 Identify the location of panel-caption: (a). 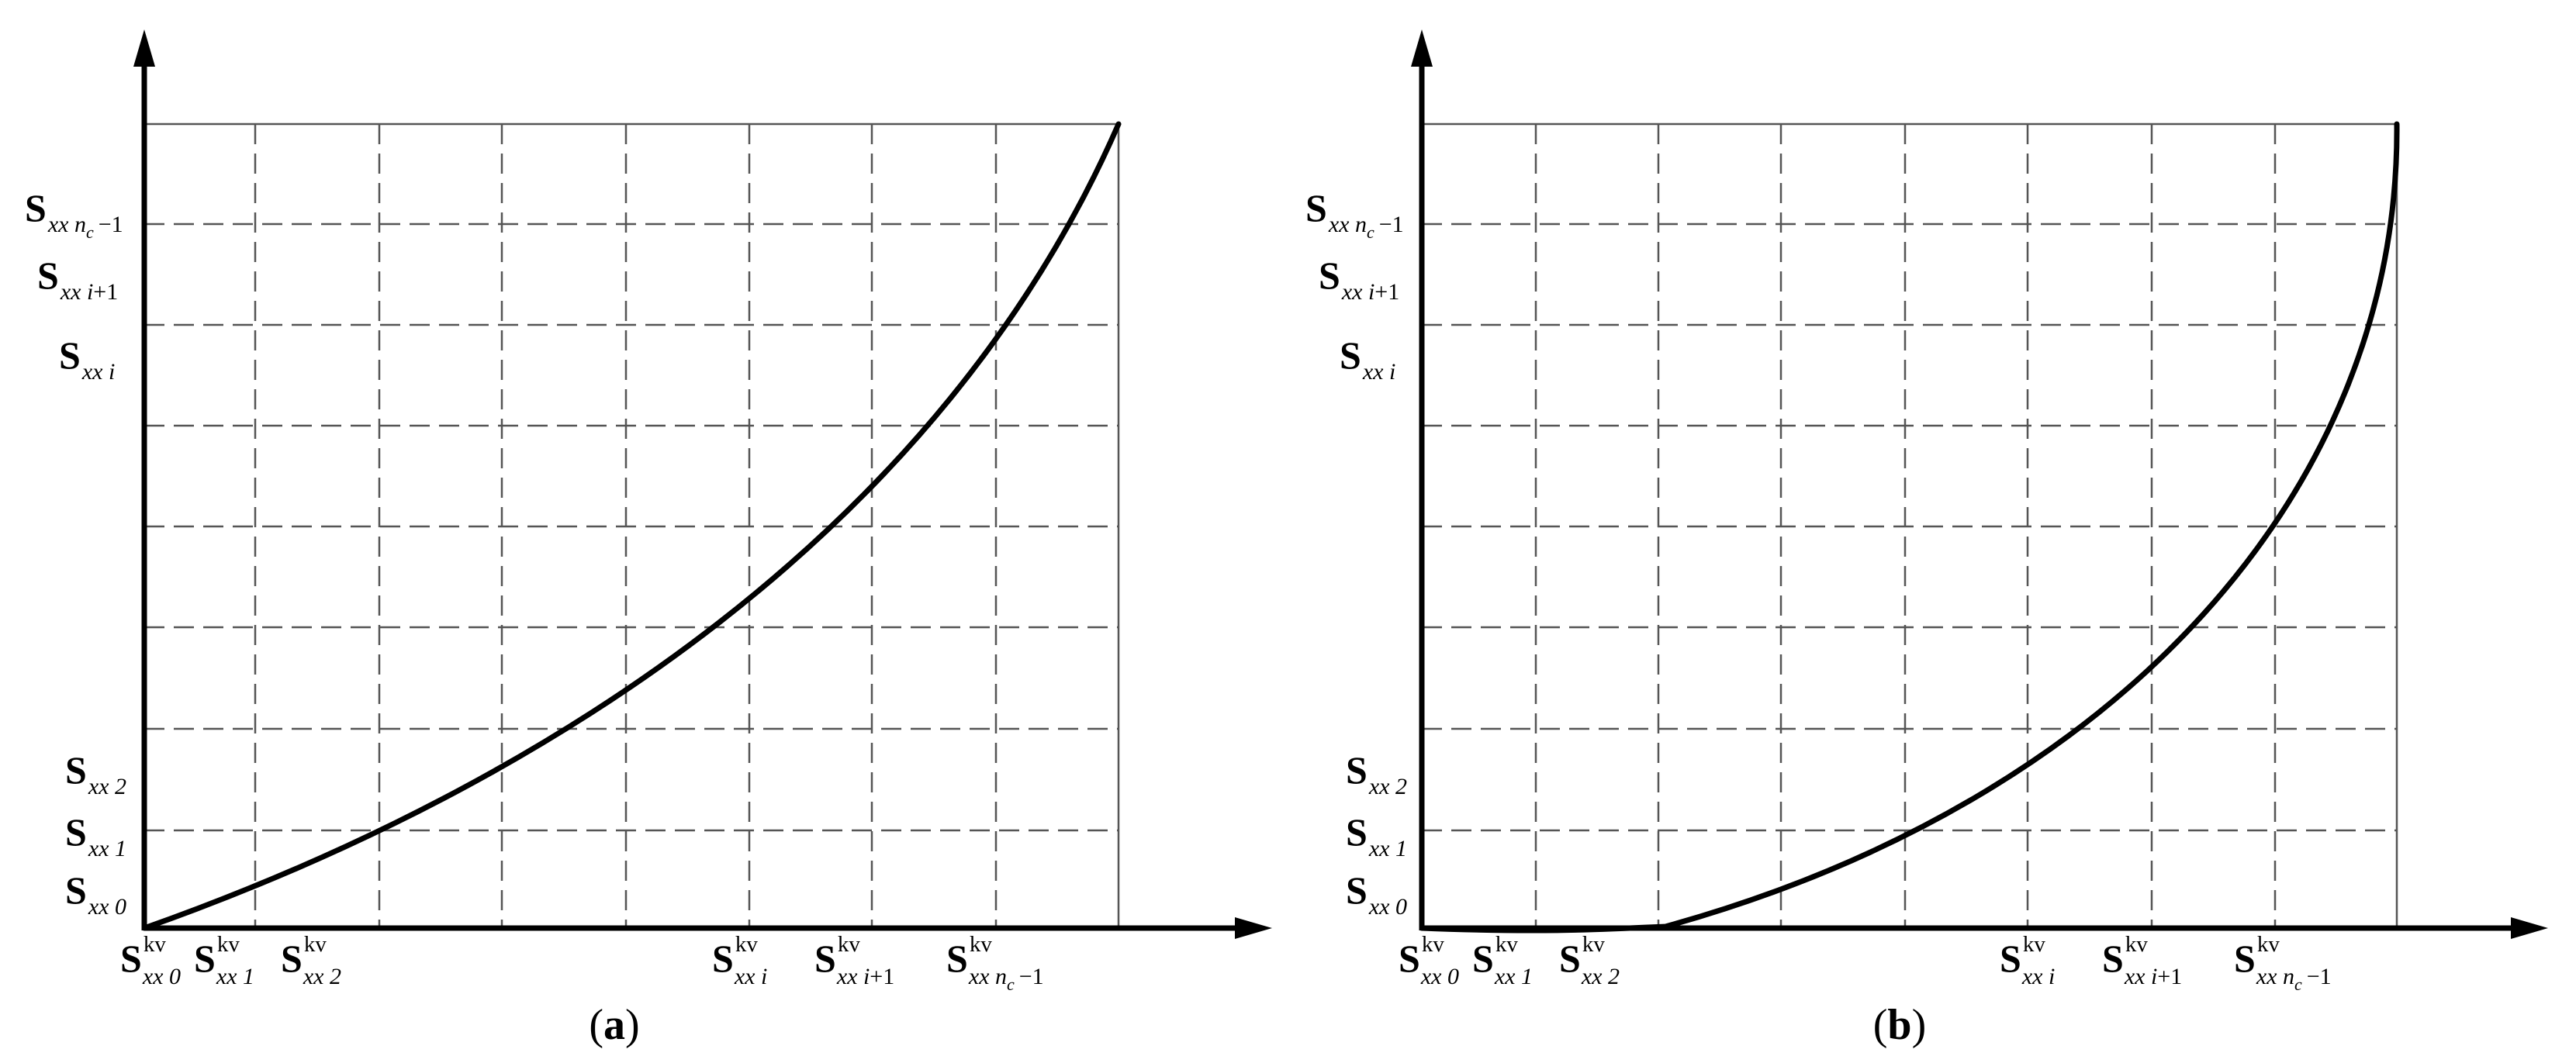
(614, 1025).